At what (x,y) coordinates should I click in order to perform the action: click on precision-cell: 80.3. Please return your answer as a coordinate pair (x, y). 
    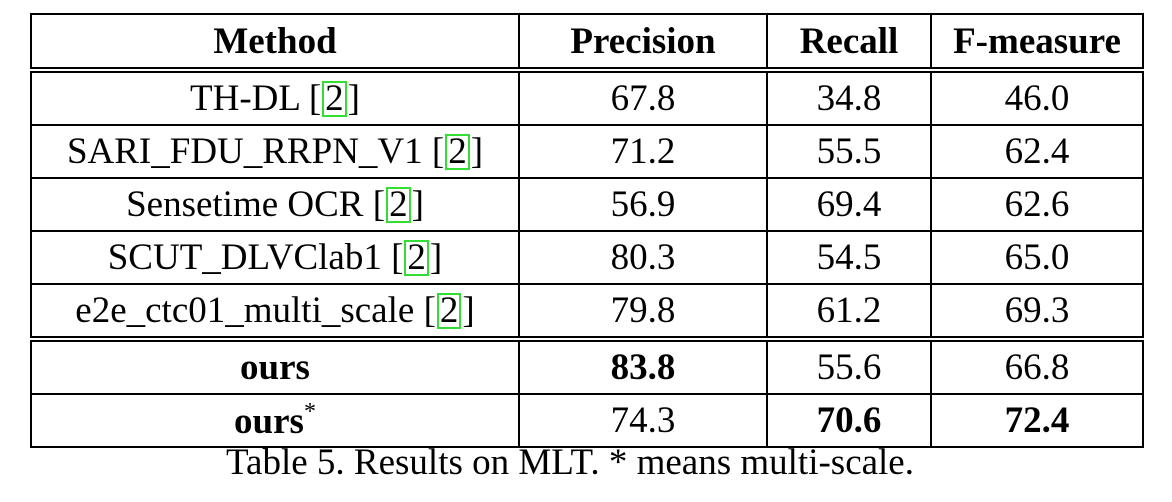
    Looking at the image, I should click on (643, 257).